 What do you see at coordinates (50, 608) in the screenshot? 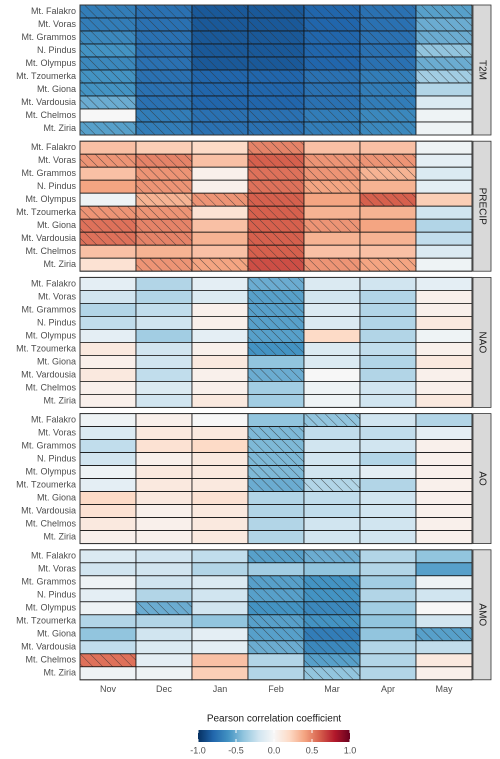
I see `y-tick-label: Mt. Olympus` at bounding box center [50, 608].